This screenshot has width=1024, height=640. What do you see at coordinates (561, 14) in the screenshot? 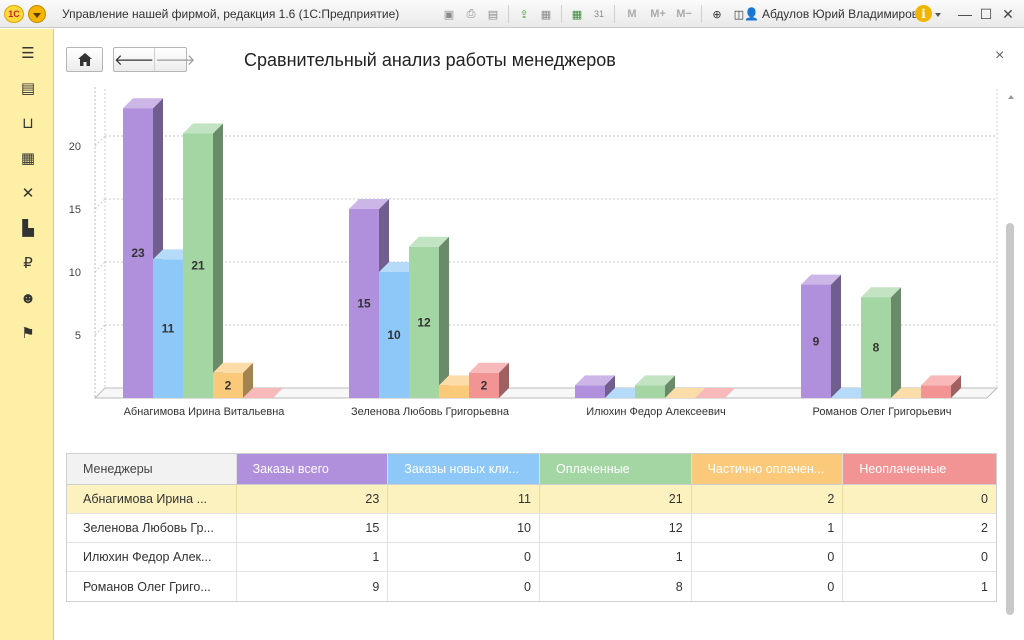
I see `toolbar-separator` at bounding box center [561, 14].